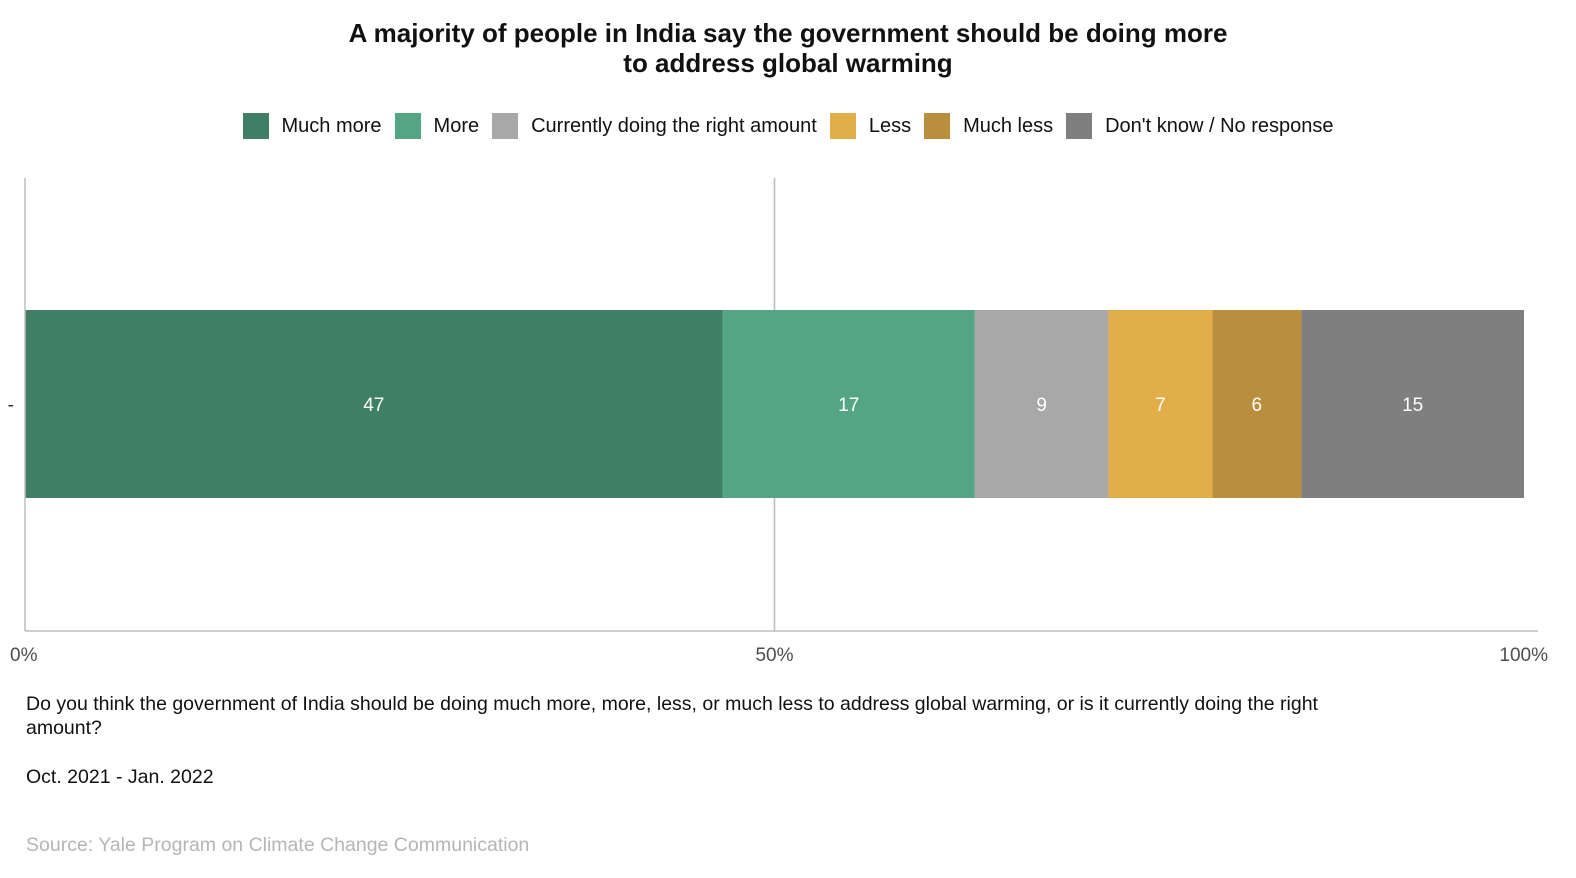 This screenshot has width=1576, height=878. What do you see at coordinates (1219, 125) in the screenshot?
I see `legend-label: Don't know / No response` at bounding box center [1219, 125].